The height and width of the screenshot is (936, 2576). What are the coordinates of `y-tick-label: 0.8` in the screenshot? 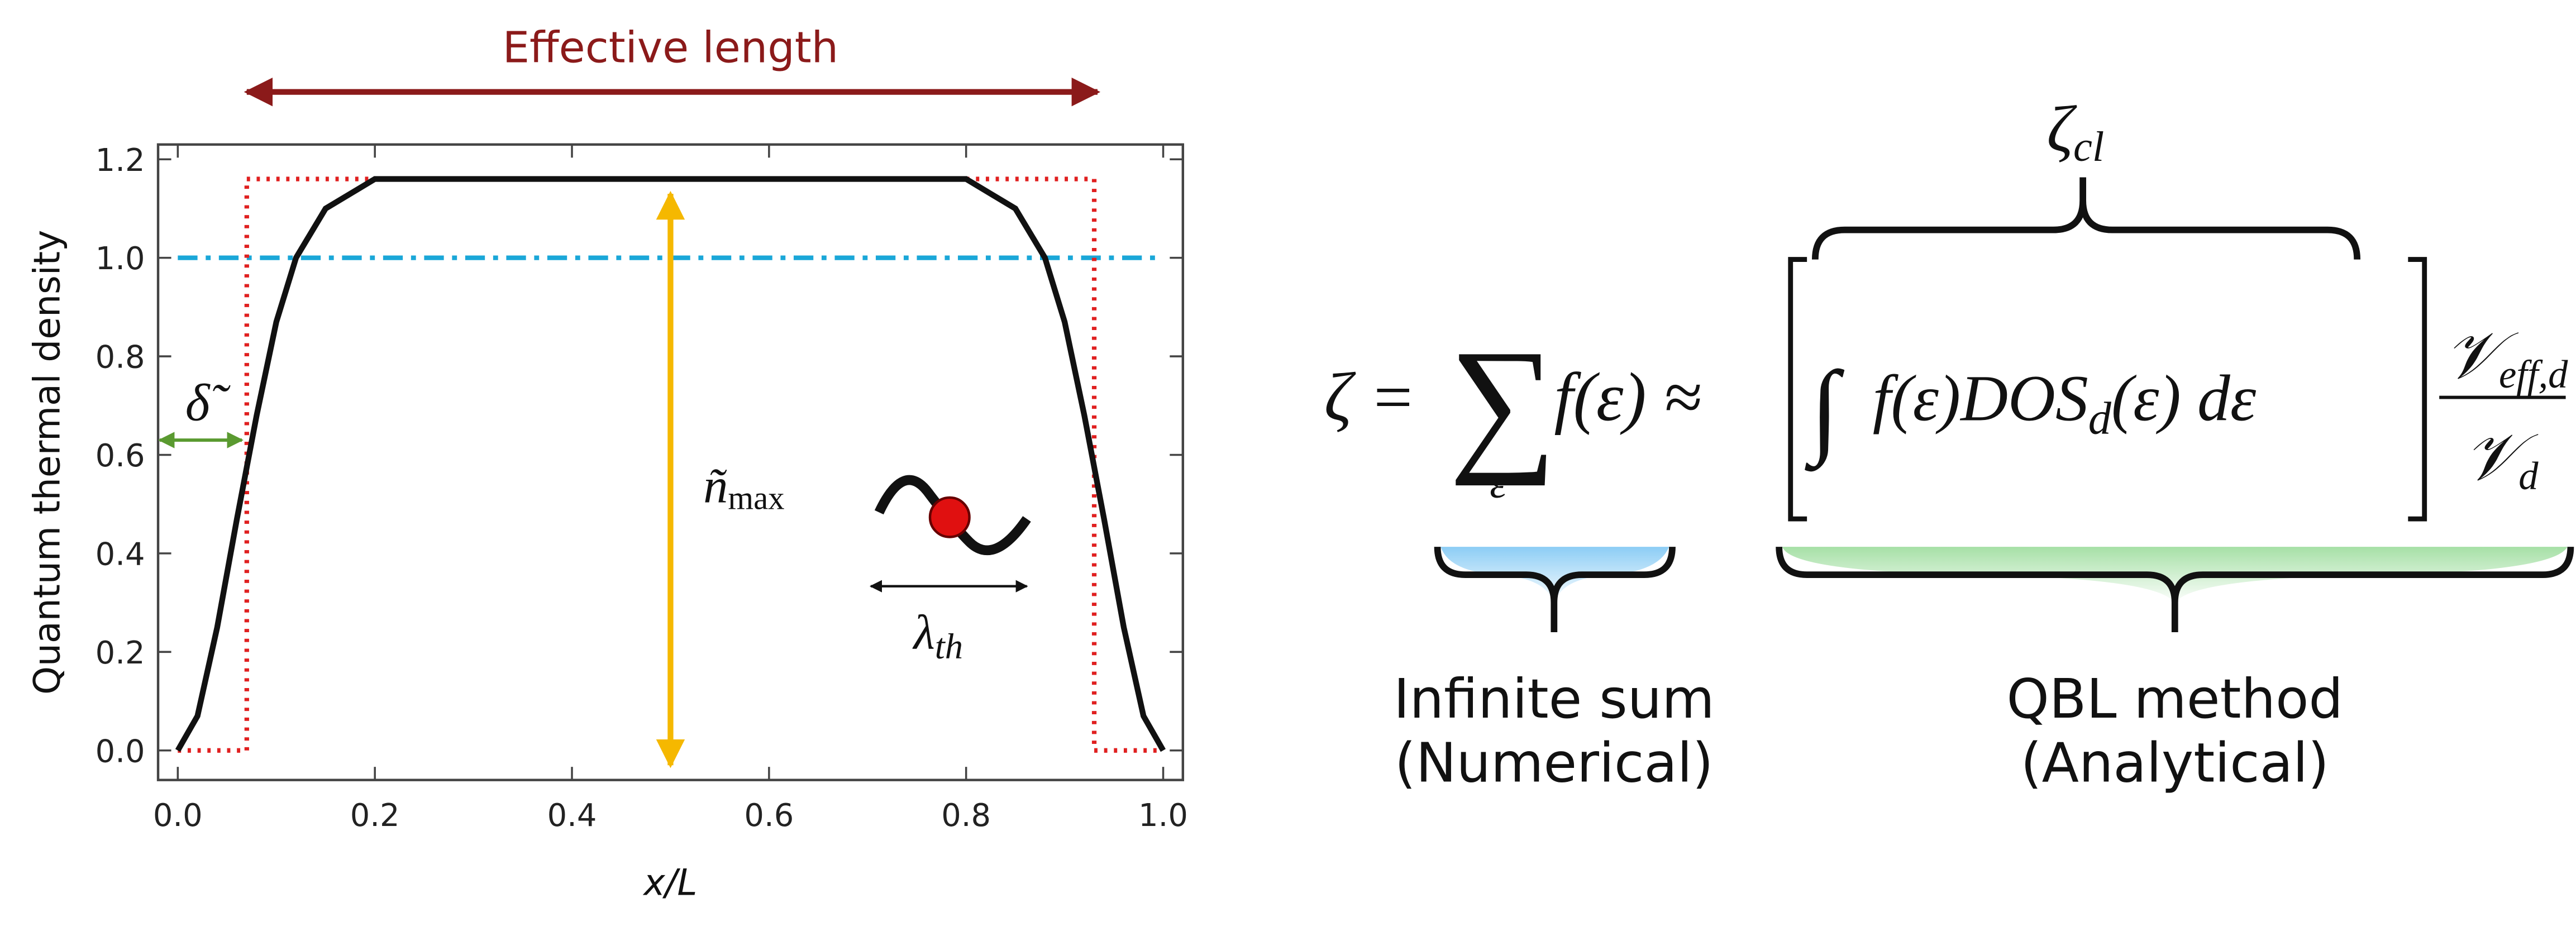 It's located at (121, 358).